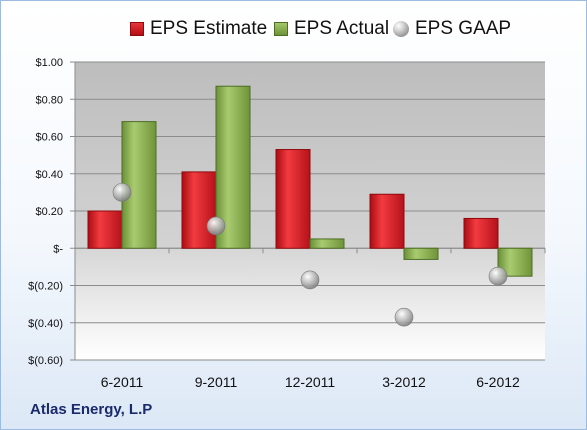  I want to click on legend-swatch-gaap, so click(401, 29).